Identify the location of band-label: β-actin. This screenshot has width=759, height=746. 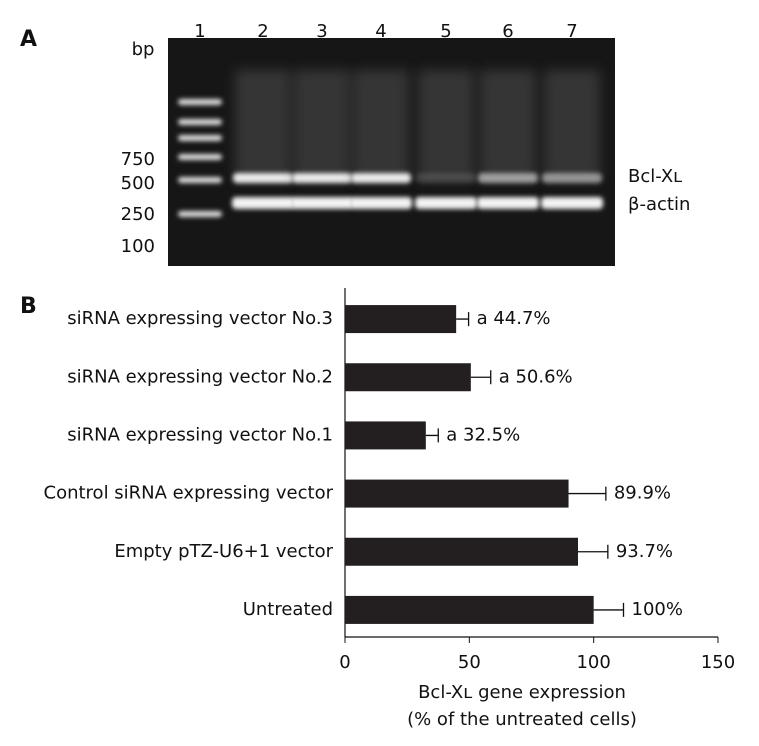
(659, 204).